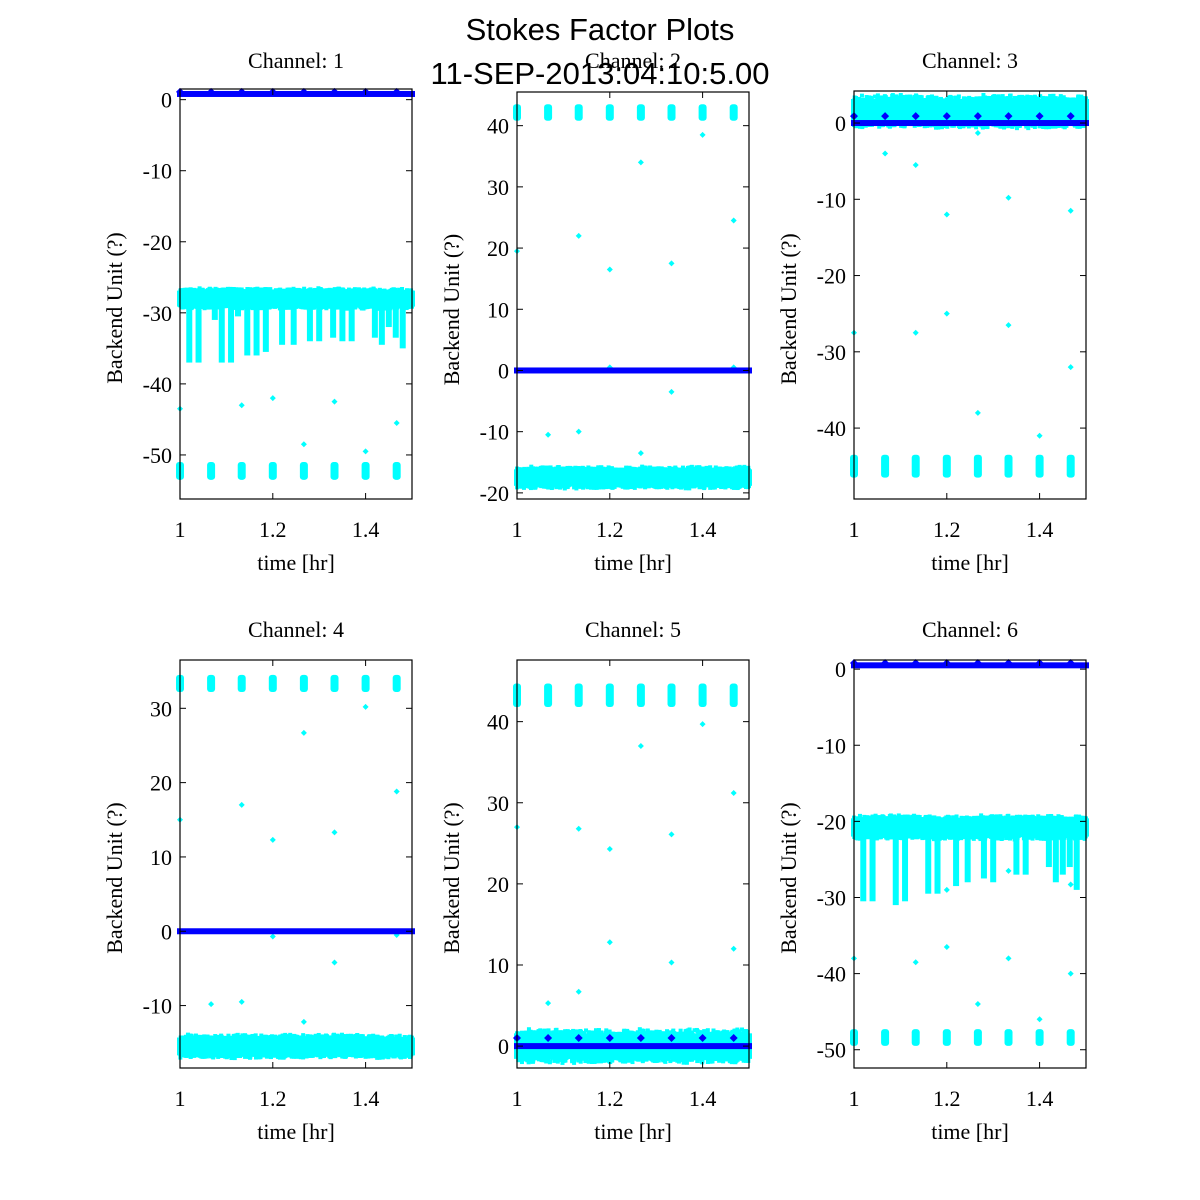 The width and height of the screenshot is (1200, 1200). Describe the element at coordinates (296, 562) in the screenshot. I see `x-axis-label: time [hr]` at that location.